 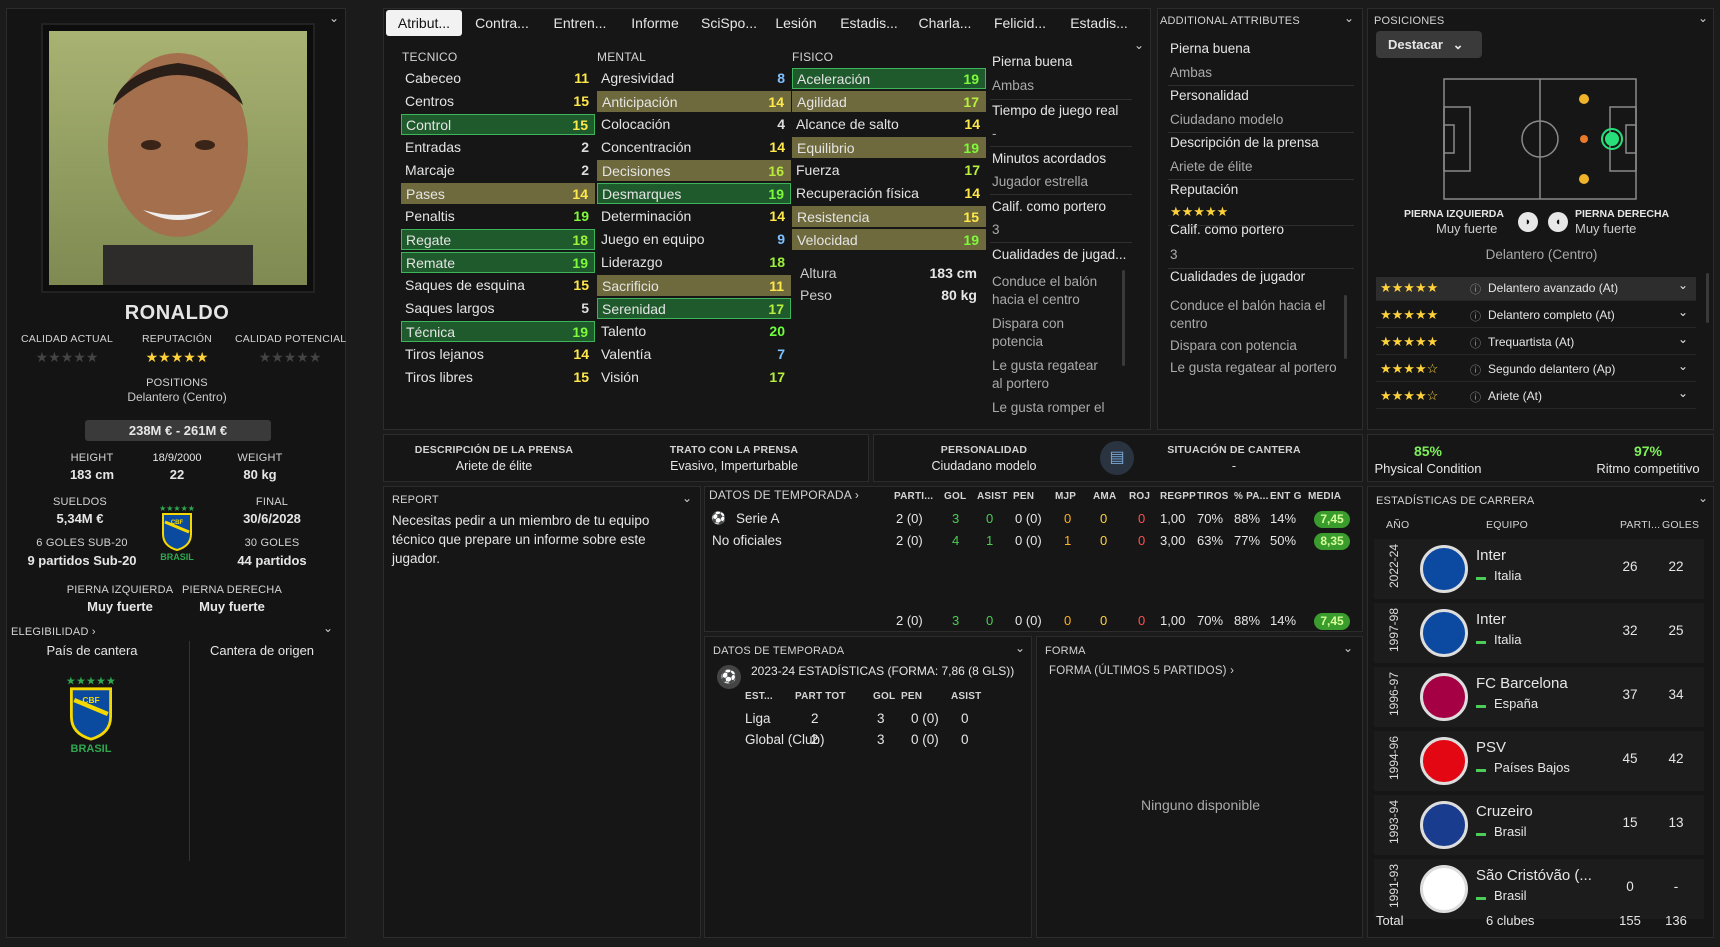 I want to click on career-row: 1994-96 PSV ▬ Países Bajos 45 42, so click(x=1539, y=761).